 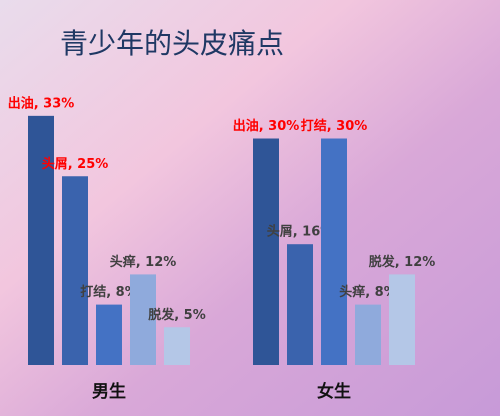 What do you see at coordinates (402, 262) in the screenshot?
I see `value-label: 脱发, 12%` at bounding box center [402, 262].